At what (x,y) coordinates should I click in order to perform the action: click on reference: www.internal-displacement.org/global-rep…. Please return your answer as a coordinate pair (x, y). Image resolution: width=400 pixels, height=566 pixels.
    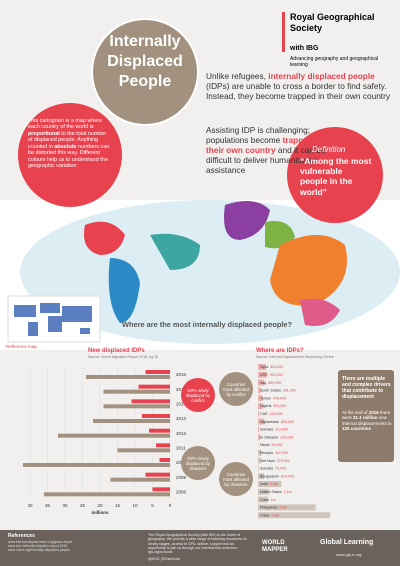
    Looking at the image, I should click on (40, 542).